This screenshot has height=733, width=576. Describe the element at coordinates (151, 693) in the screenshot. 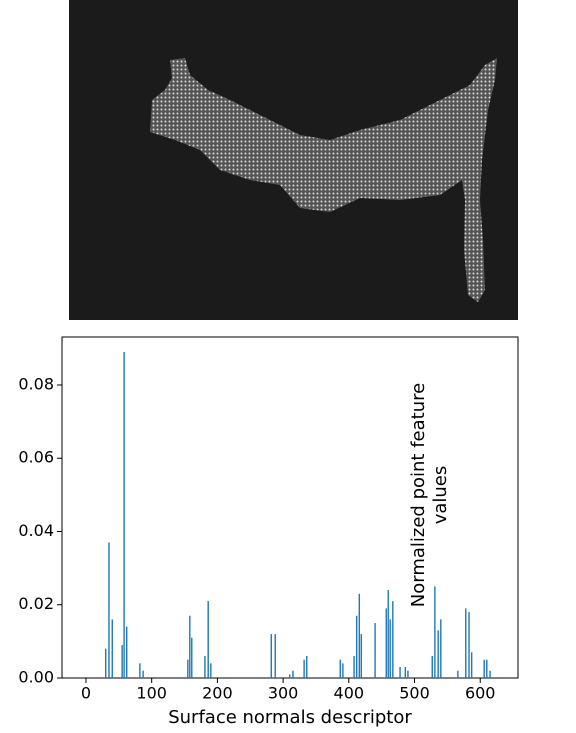

I see `x-tick-label: 100` at that location.